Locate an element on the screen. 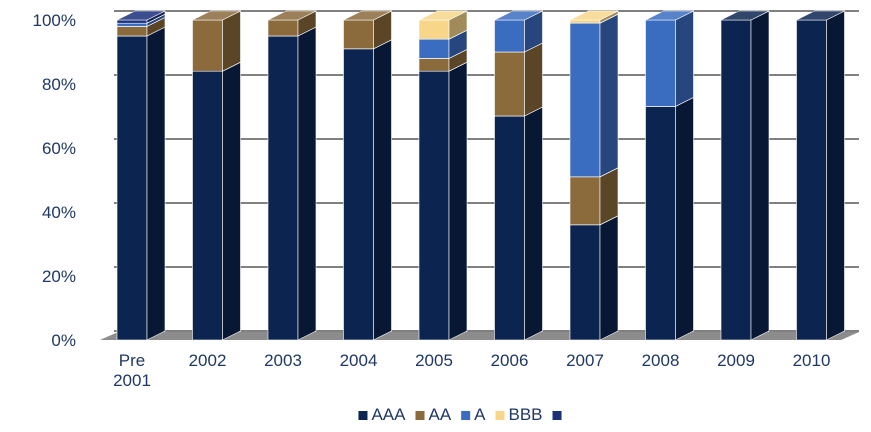 The height and width of the screenshot is (432, 871). x-tick-label: 2005 is located at coordinates (434, 360).